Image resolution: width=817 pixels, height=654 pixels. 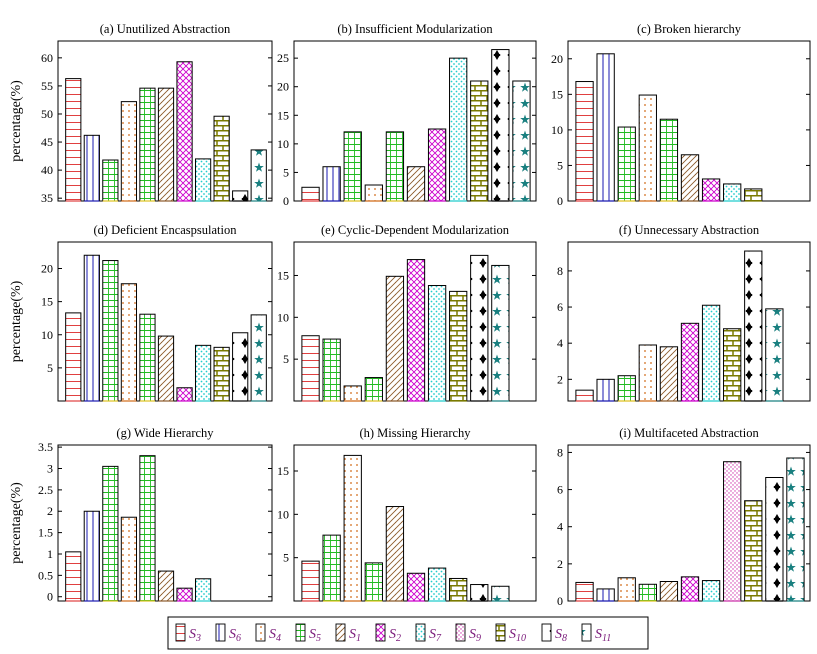 I want to click on y-tick-label: 60, so click(x=47, y=58).